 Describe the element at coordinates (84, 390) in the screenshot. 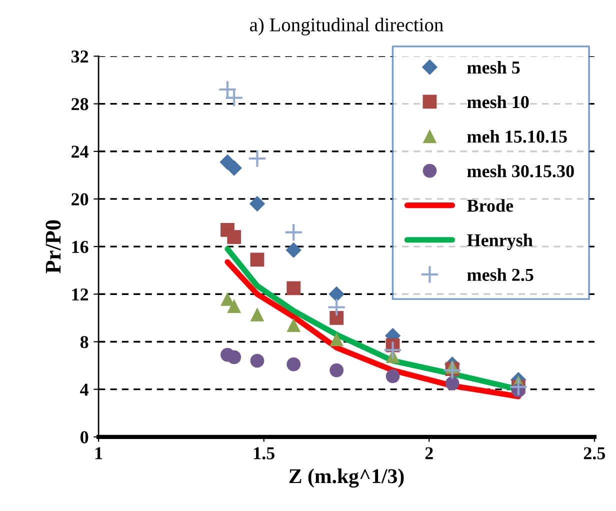

I see `y-tick-label: 4` at that location.